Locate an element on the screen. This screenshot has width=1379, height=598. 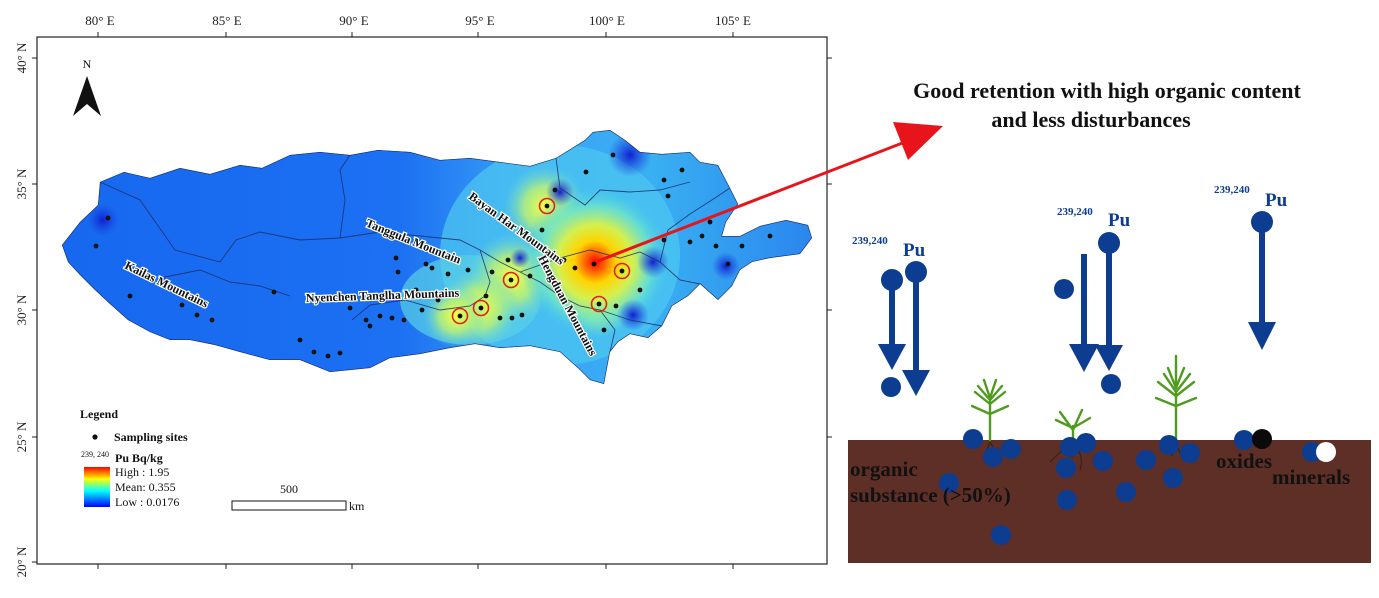
scale-bar-unit: km is located at coordinates (357, 506).